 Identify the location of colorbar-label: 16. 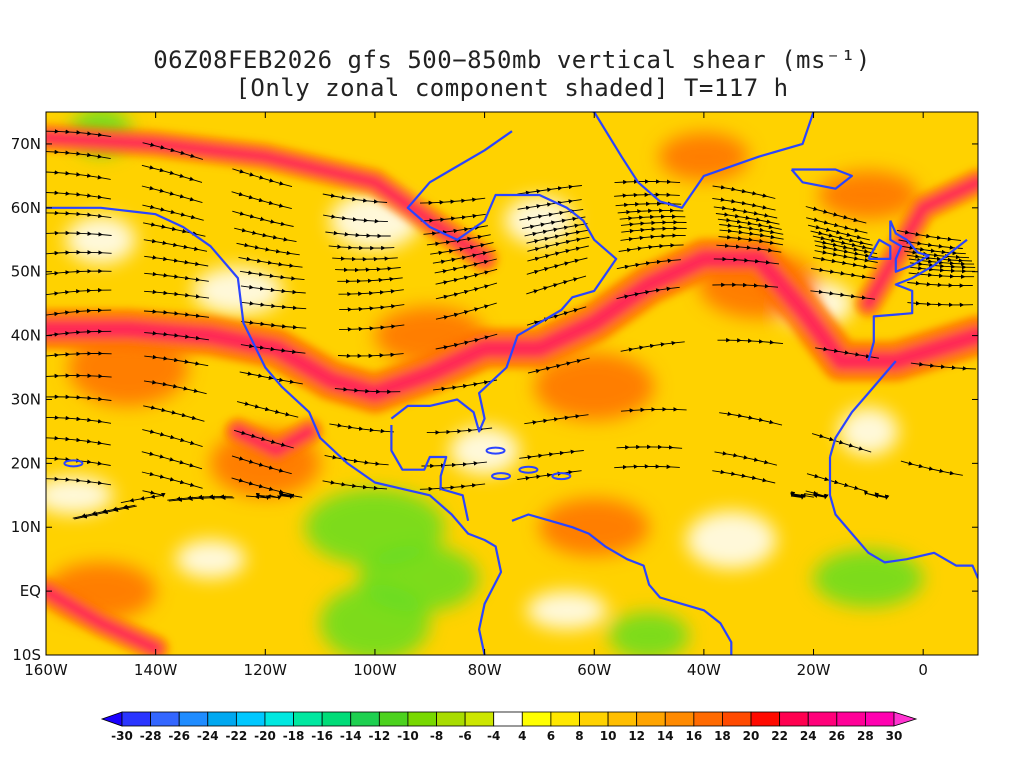
(694, 736).